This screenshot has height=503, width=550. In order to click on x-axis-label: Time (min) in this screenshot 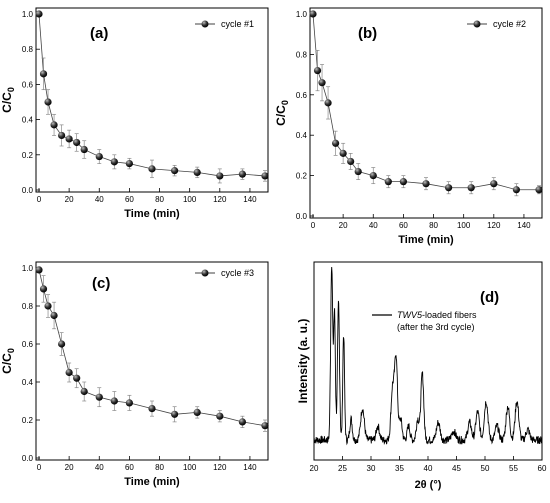, I will do `click(426, 240)`.